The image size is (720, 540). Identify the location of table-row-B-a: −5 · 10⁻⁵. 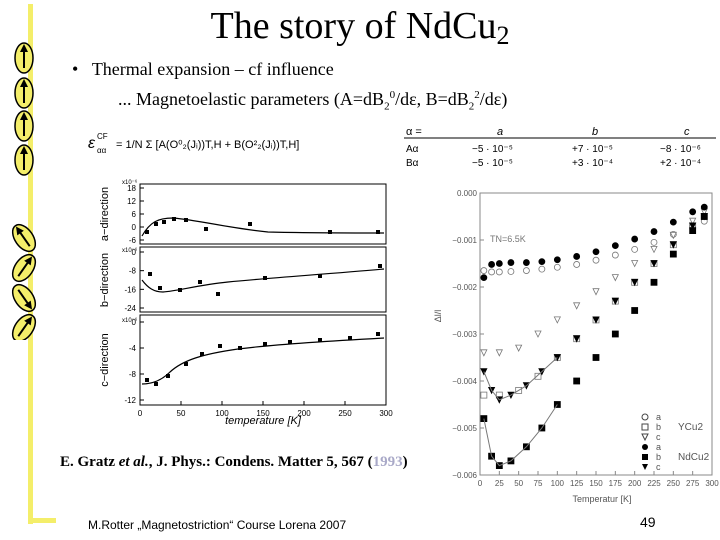
(492, 163).